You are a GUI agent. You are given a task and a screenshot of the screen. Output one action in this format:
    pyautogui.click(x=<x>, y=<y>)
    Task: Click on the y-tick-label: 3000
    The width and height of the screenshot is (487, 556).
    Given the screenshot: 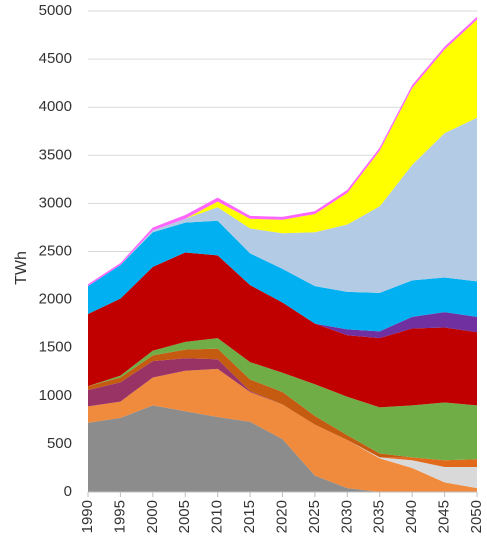 What is the action you would take?
    pyautogui.click(x=55, y=202)
    